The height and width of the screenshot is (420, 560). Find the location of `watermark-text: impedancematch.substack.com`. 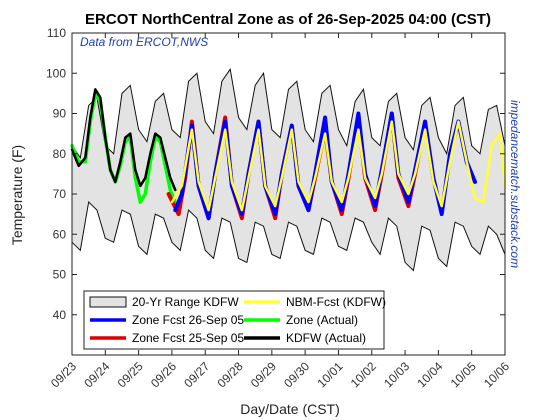

watermark-text: impedancematch.substack.com is located at coordinates (515, 184).